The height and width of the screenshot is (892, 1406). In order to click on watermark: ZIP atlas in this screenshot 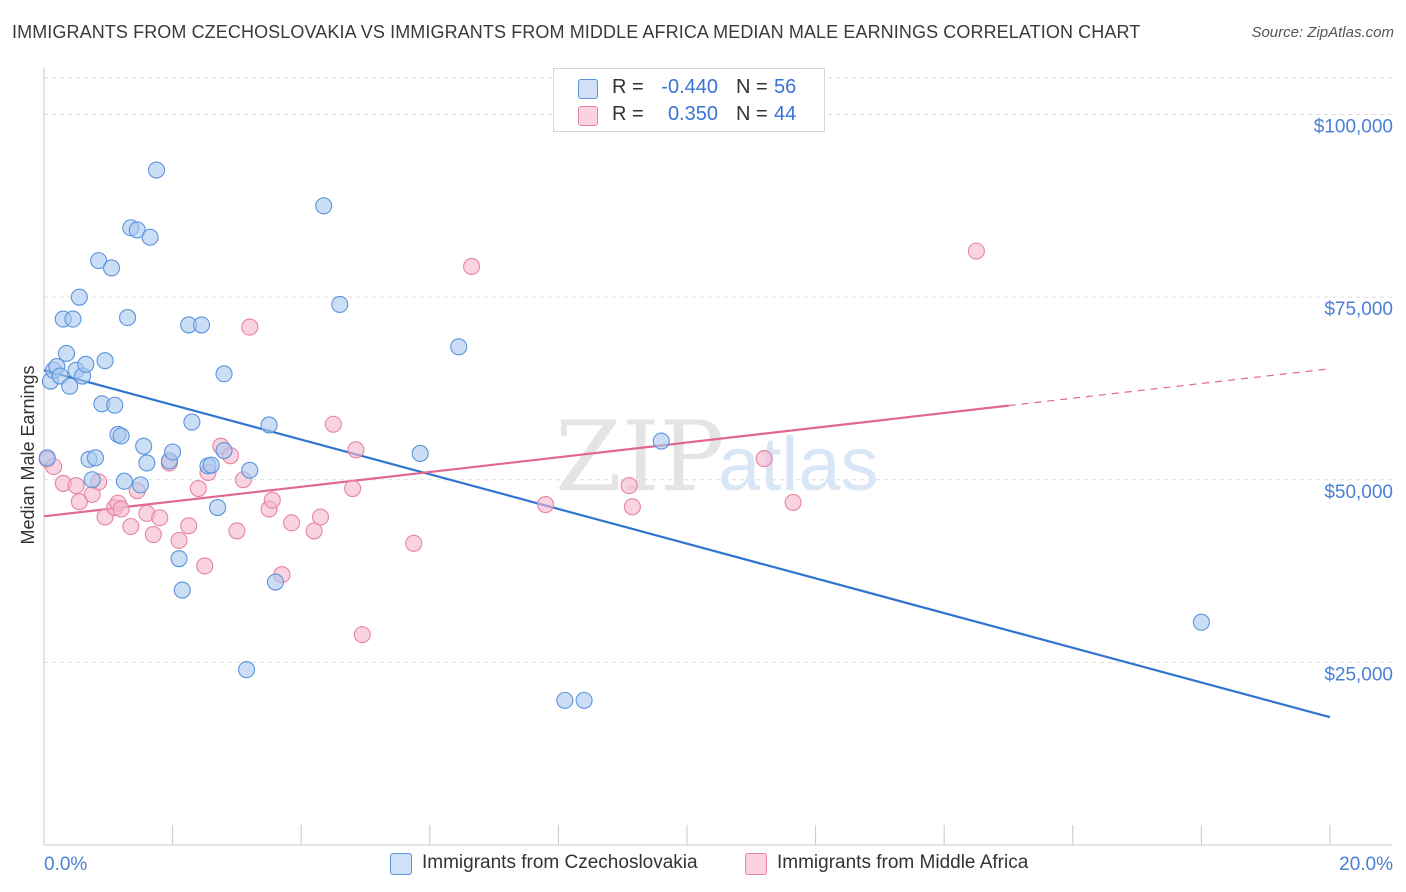, I will do `click(717, 457)`.